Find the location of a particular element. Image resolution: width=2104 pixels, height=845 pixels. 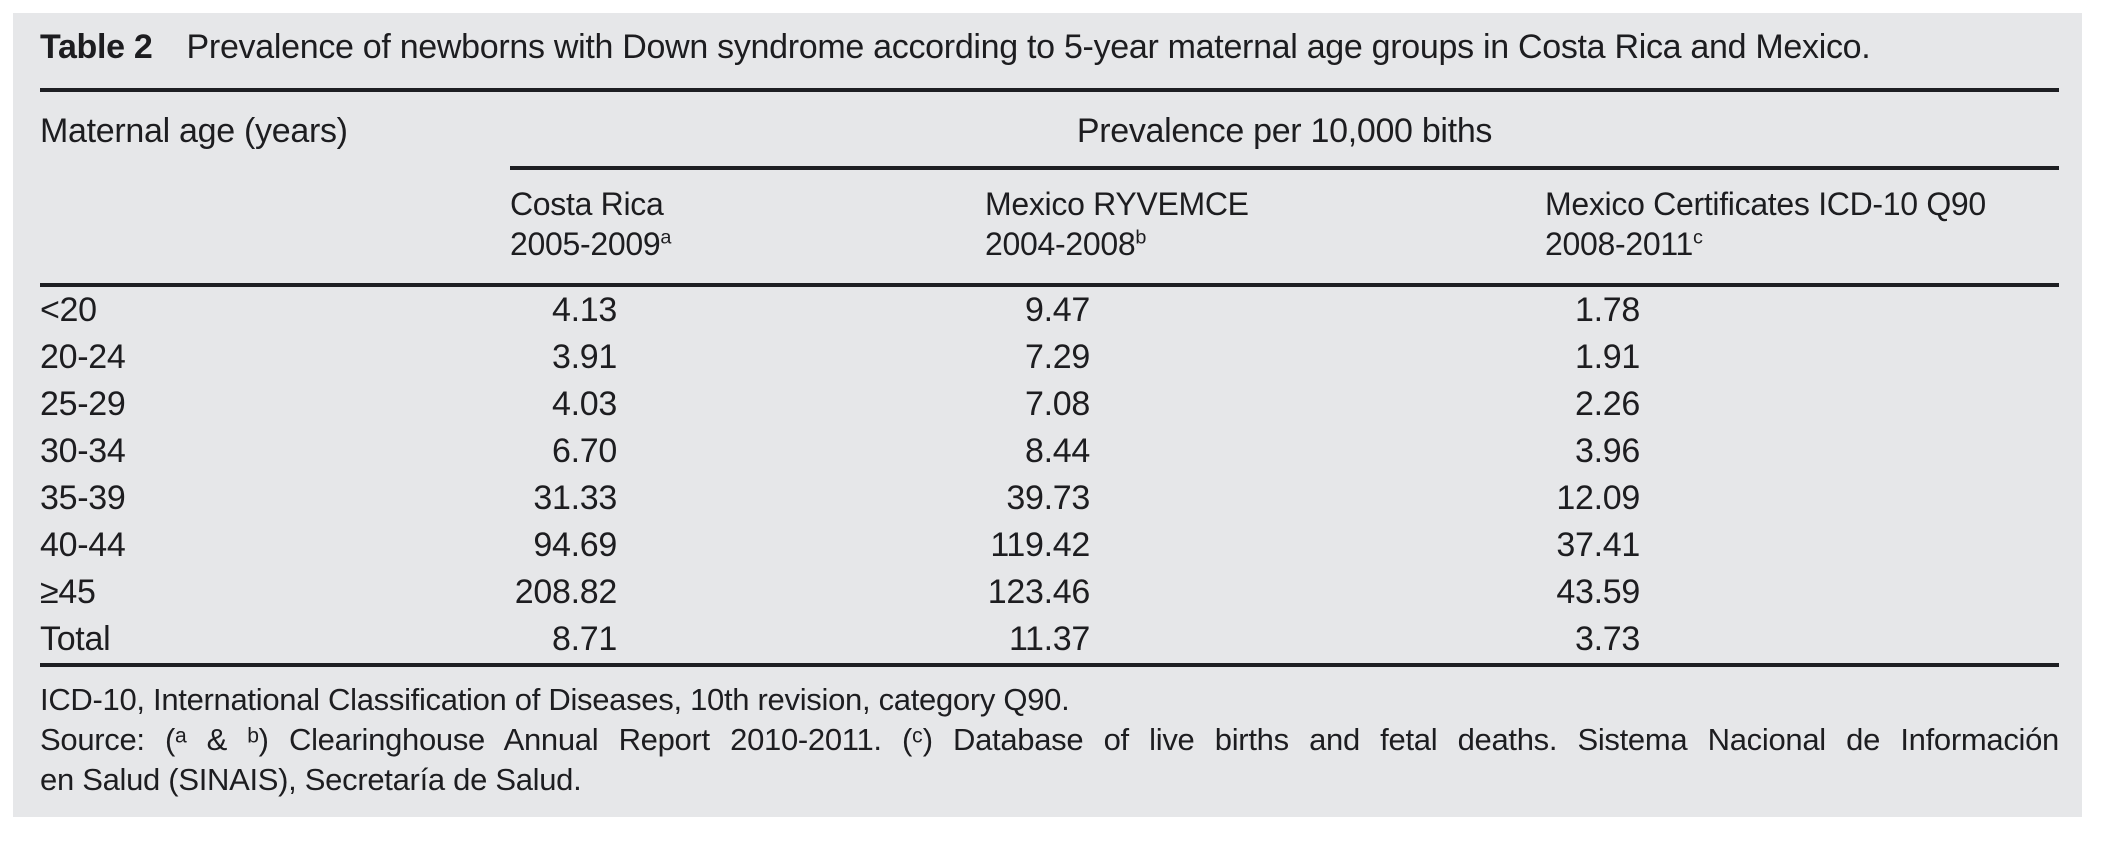

prevalence-value: 4.03 is located at coordinates (584, 404).